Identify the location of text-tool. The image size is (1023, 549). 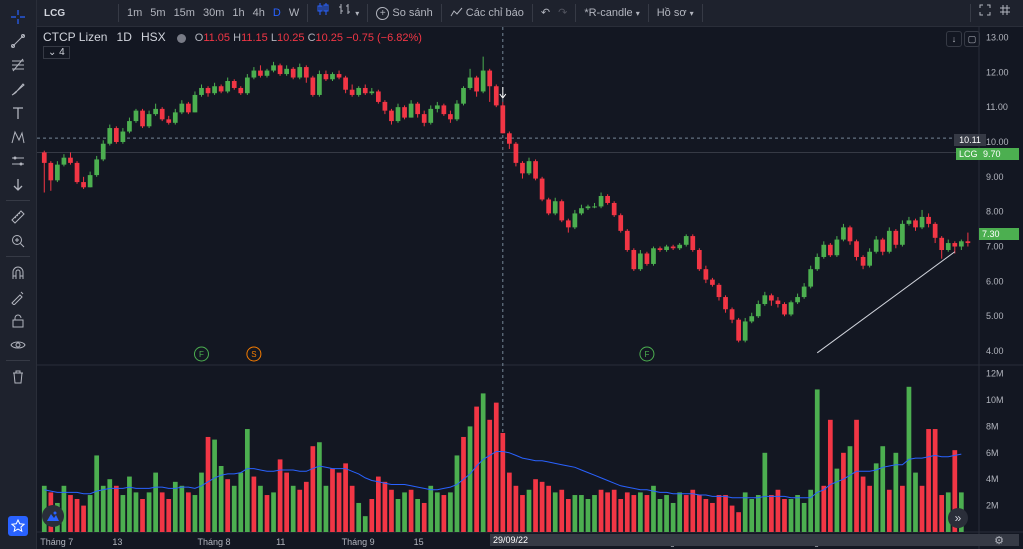
(18, 113).